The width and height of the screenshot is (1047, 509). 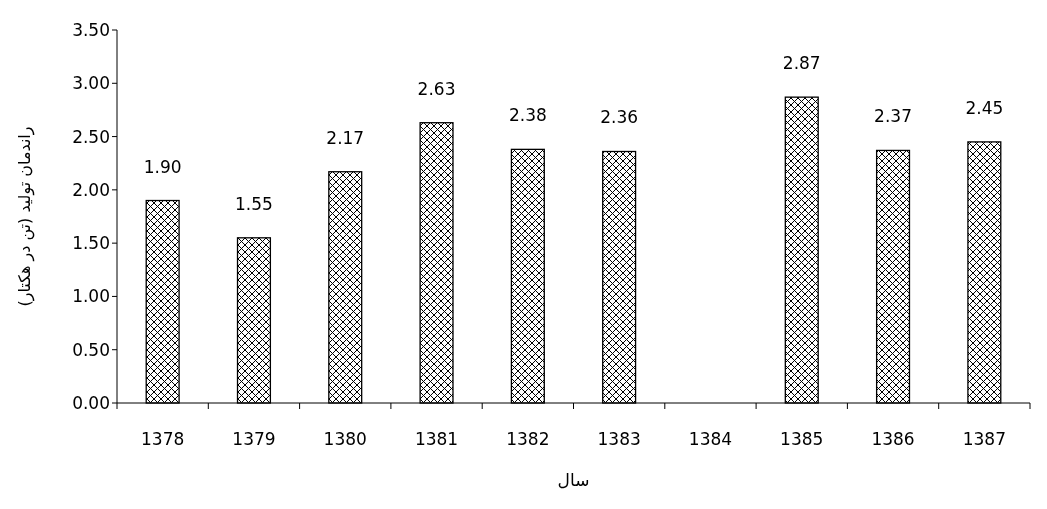 What do you see at coordinates (619, 117) in the screenshot?
I see `data-label: 2.36` at bounding box center [619, 117].